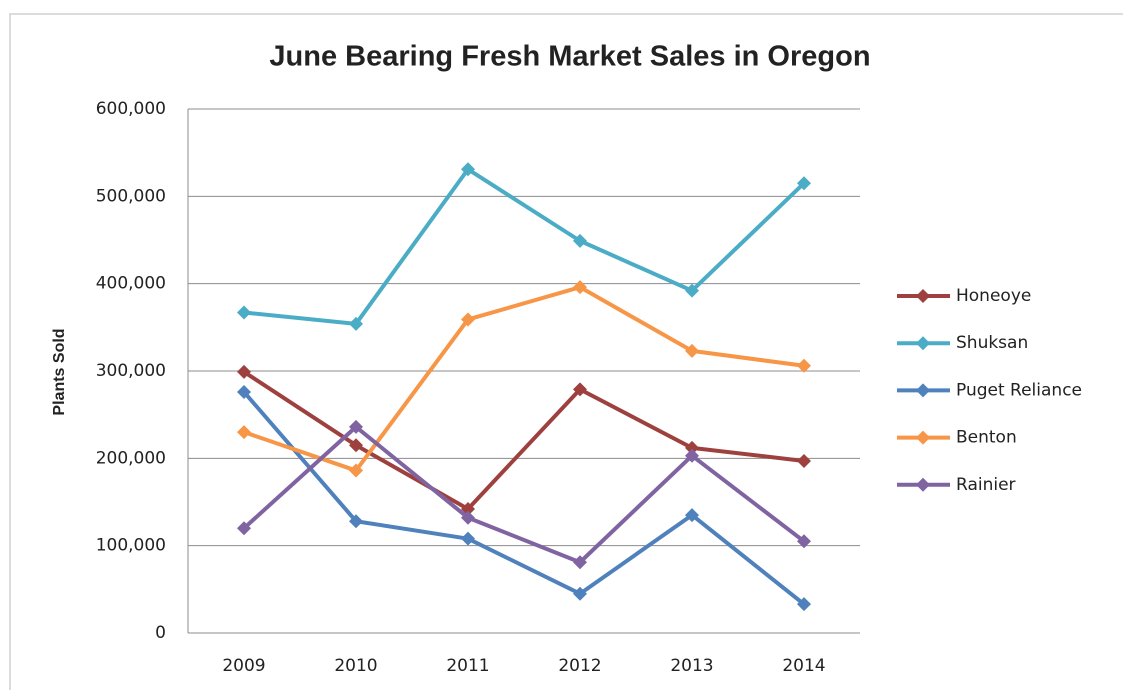 The height and width of the screenshot is (690, 1123). What do you see at coordinates (986, 438) in the screenshot?
I see `legend-label: Benton` at bounding box center [986, 438].